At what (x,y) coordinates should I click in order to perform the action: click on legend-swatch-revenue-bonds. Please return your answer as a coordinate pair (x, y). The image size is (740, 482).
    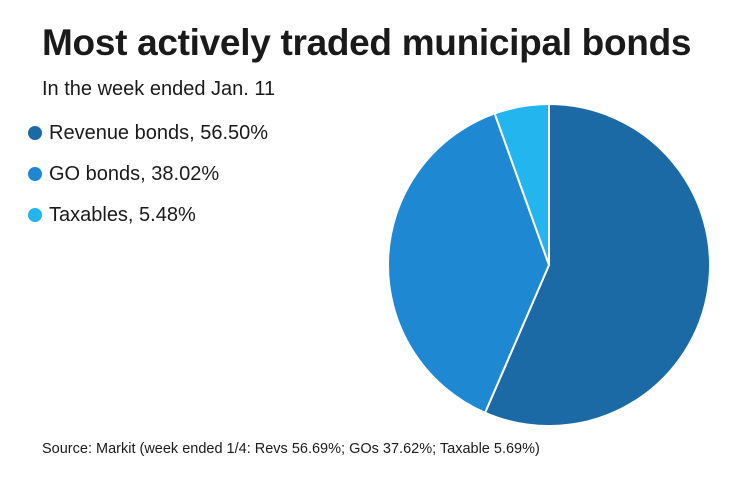
    Looking at the image, I should click on (35, 133).